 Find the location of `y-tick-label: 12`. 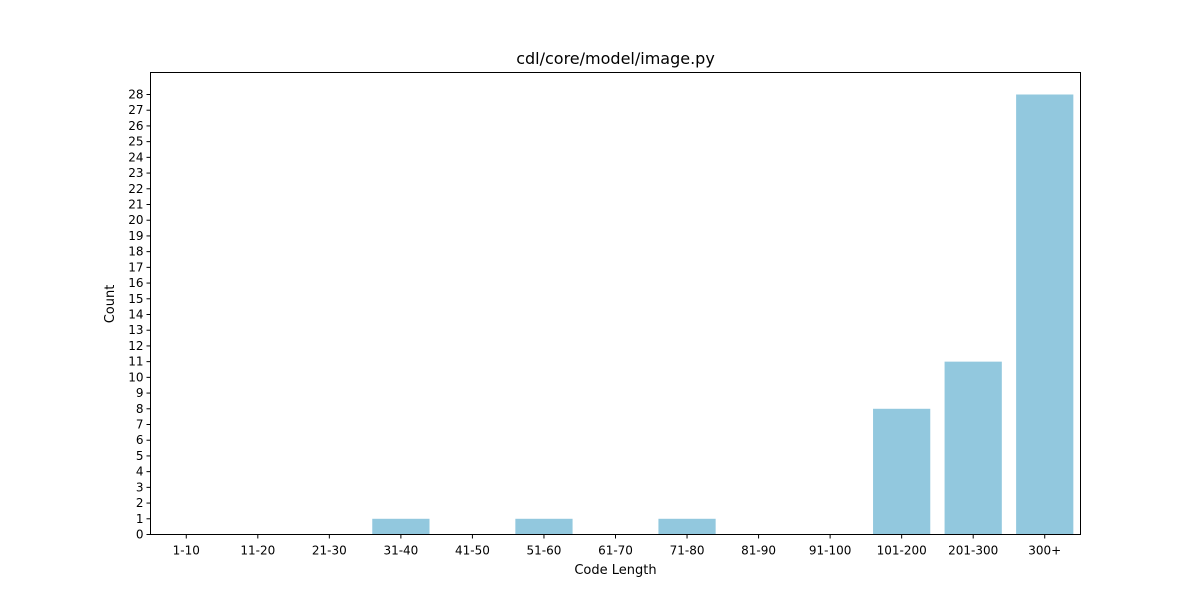

y-tick-label: 12 is located at coordinates (135, 346).